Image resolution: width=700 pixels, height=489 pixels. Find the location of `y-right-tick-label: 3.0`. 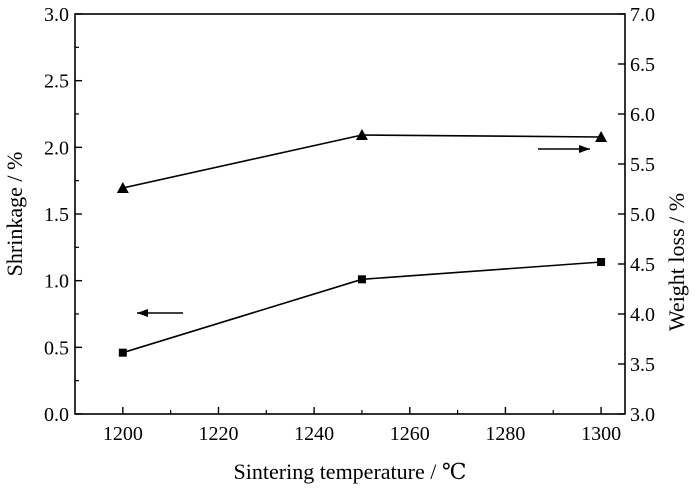

y-right-tick-label: 3.0 is located at coordinates (642, 415).